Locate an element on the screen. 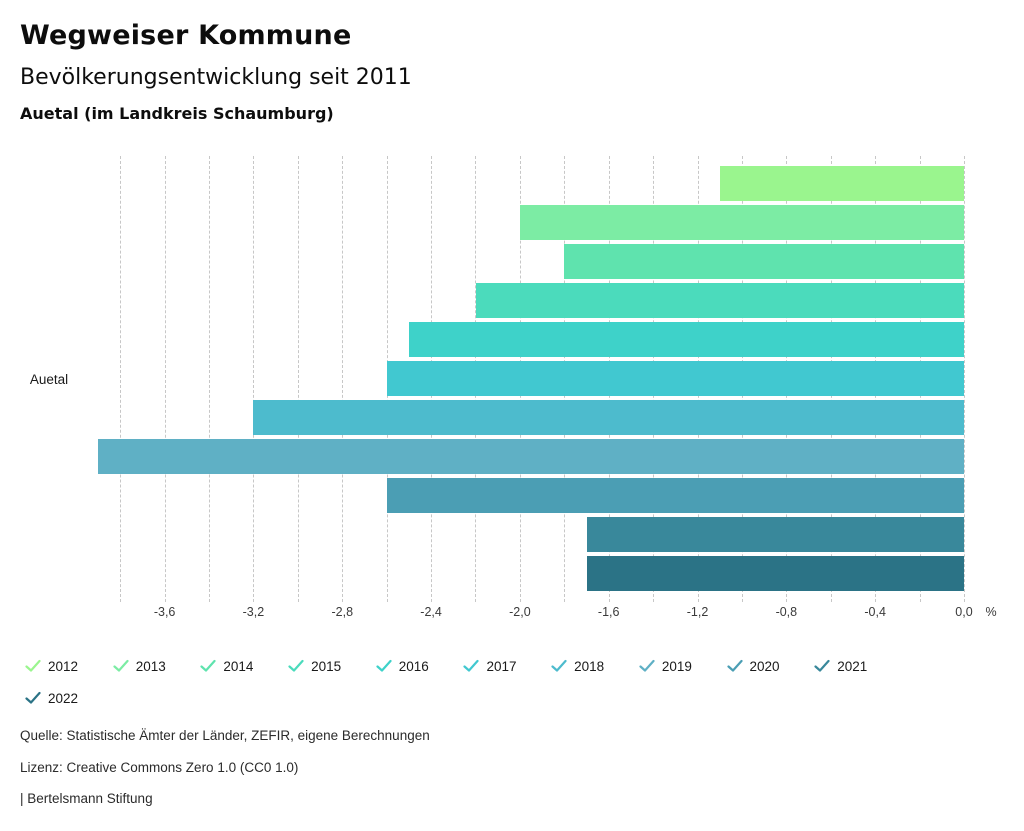 This screenshot has width=1024, height=831. x-tick-label: -1,2 is located at coordinates (697, 612).